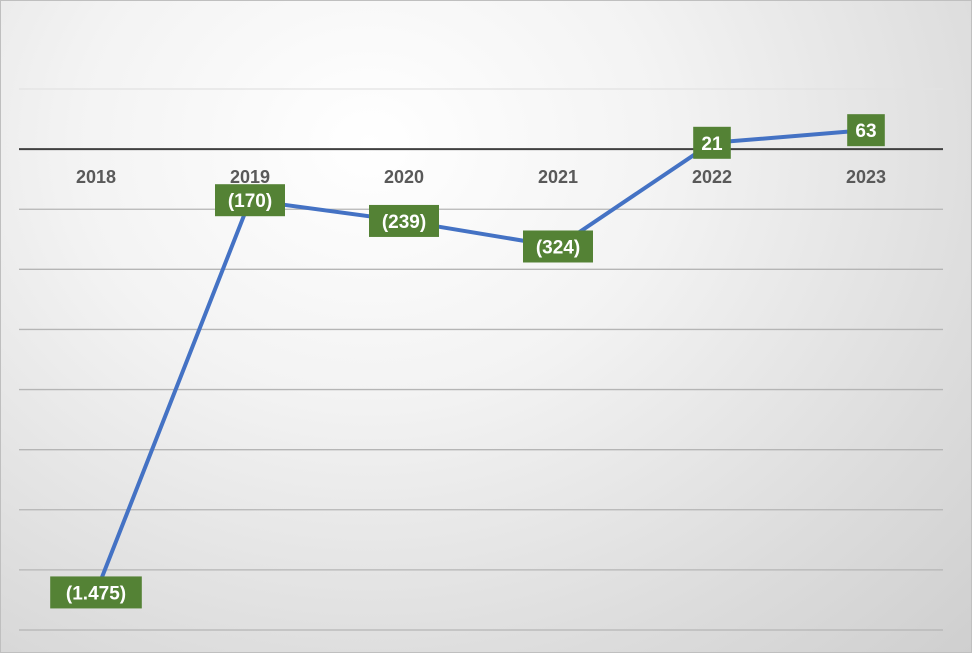 The height and width of the screenshot is (654, 972). What do you see at coordinates (96, 177) in the screenshot?
I see `x-tick-label: 2018` at bounding box center [96, 177].